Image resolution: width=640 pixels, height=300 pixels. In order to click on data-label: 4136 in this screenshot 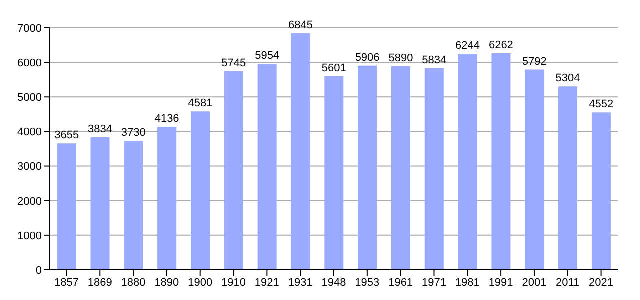, I will do `click(167, 119)`.